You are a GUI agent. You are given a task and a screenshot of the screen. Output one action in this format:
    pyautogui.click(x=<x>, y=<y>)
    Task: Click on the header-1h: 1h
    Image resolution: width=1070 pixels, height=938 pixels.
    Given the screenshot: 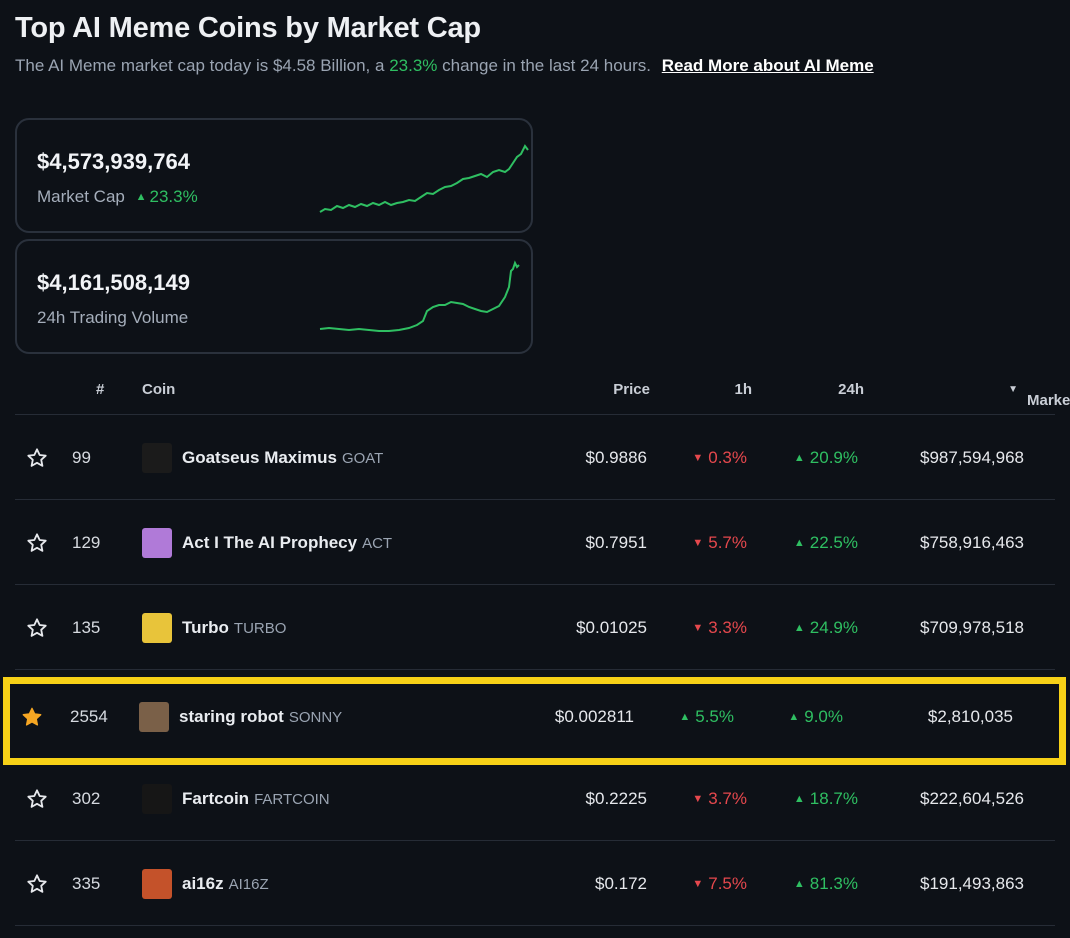 What is the action you would take?
    pyautogui.click(x=743, y=389)
    